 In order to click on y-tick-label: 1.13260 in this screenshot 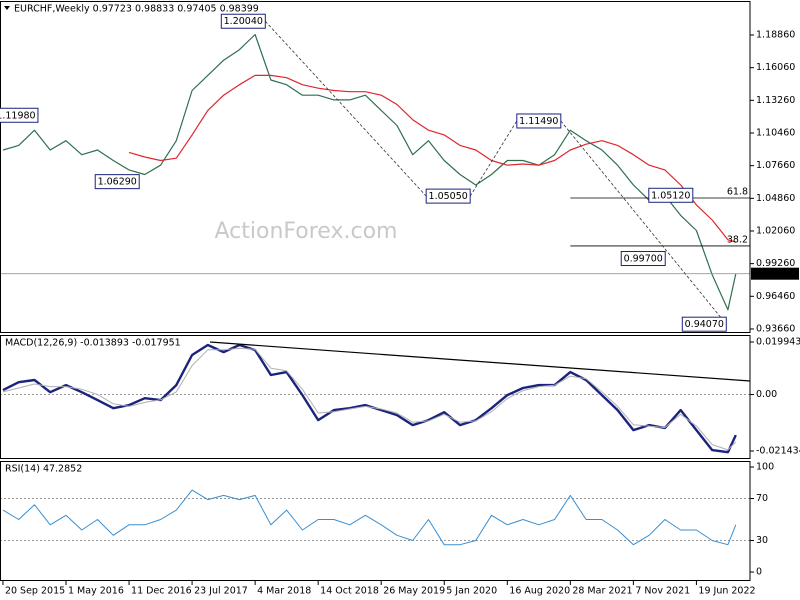, I will do `click(775, 100)`.